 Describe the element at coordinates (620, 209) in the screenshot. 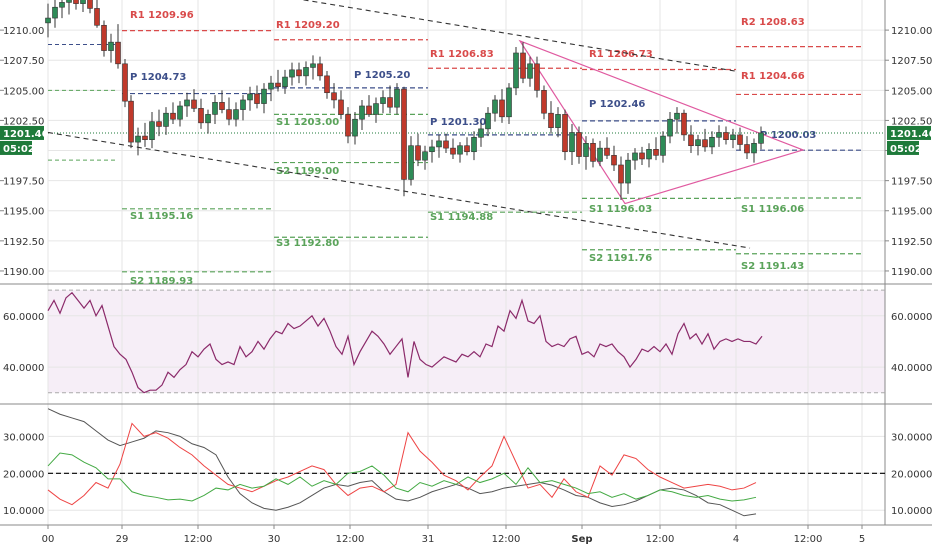

I see `pivot-level-label-14: S1 1196.03` at that location.